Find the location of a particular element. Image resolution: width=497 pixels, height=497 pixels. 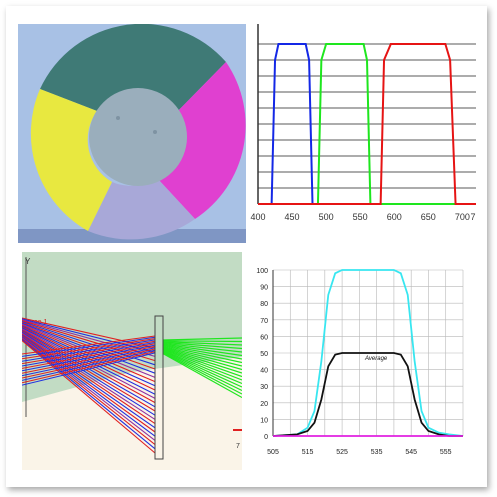

transmission-y-tick-label: 0 is located at coordinates (266, 437).